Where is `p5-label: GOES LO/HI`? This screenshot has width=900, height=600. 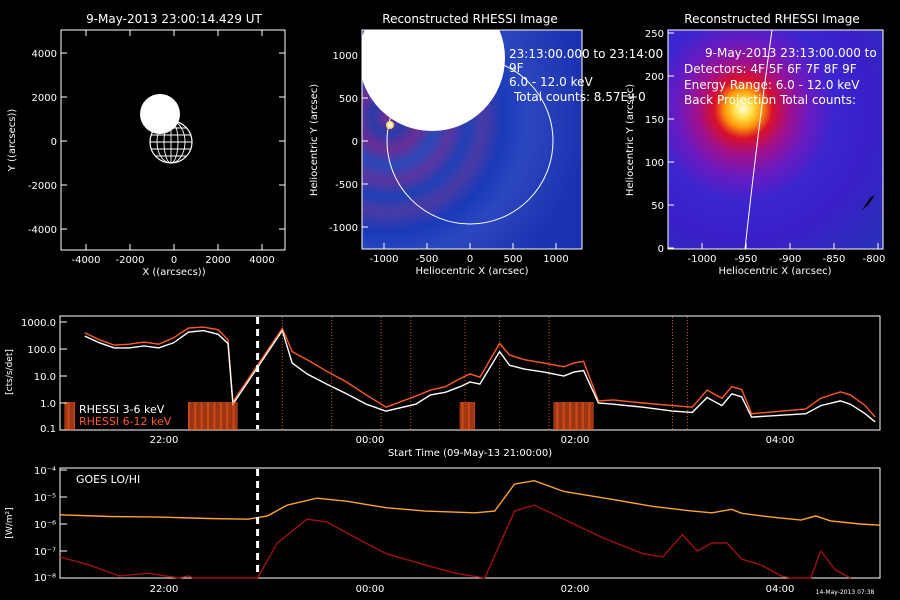
p5-label: GOES LO/HI is located at coordinates (108, 479).